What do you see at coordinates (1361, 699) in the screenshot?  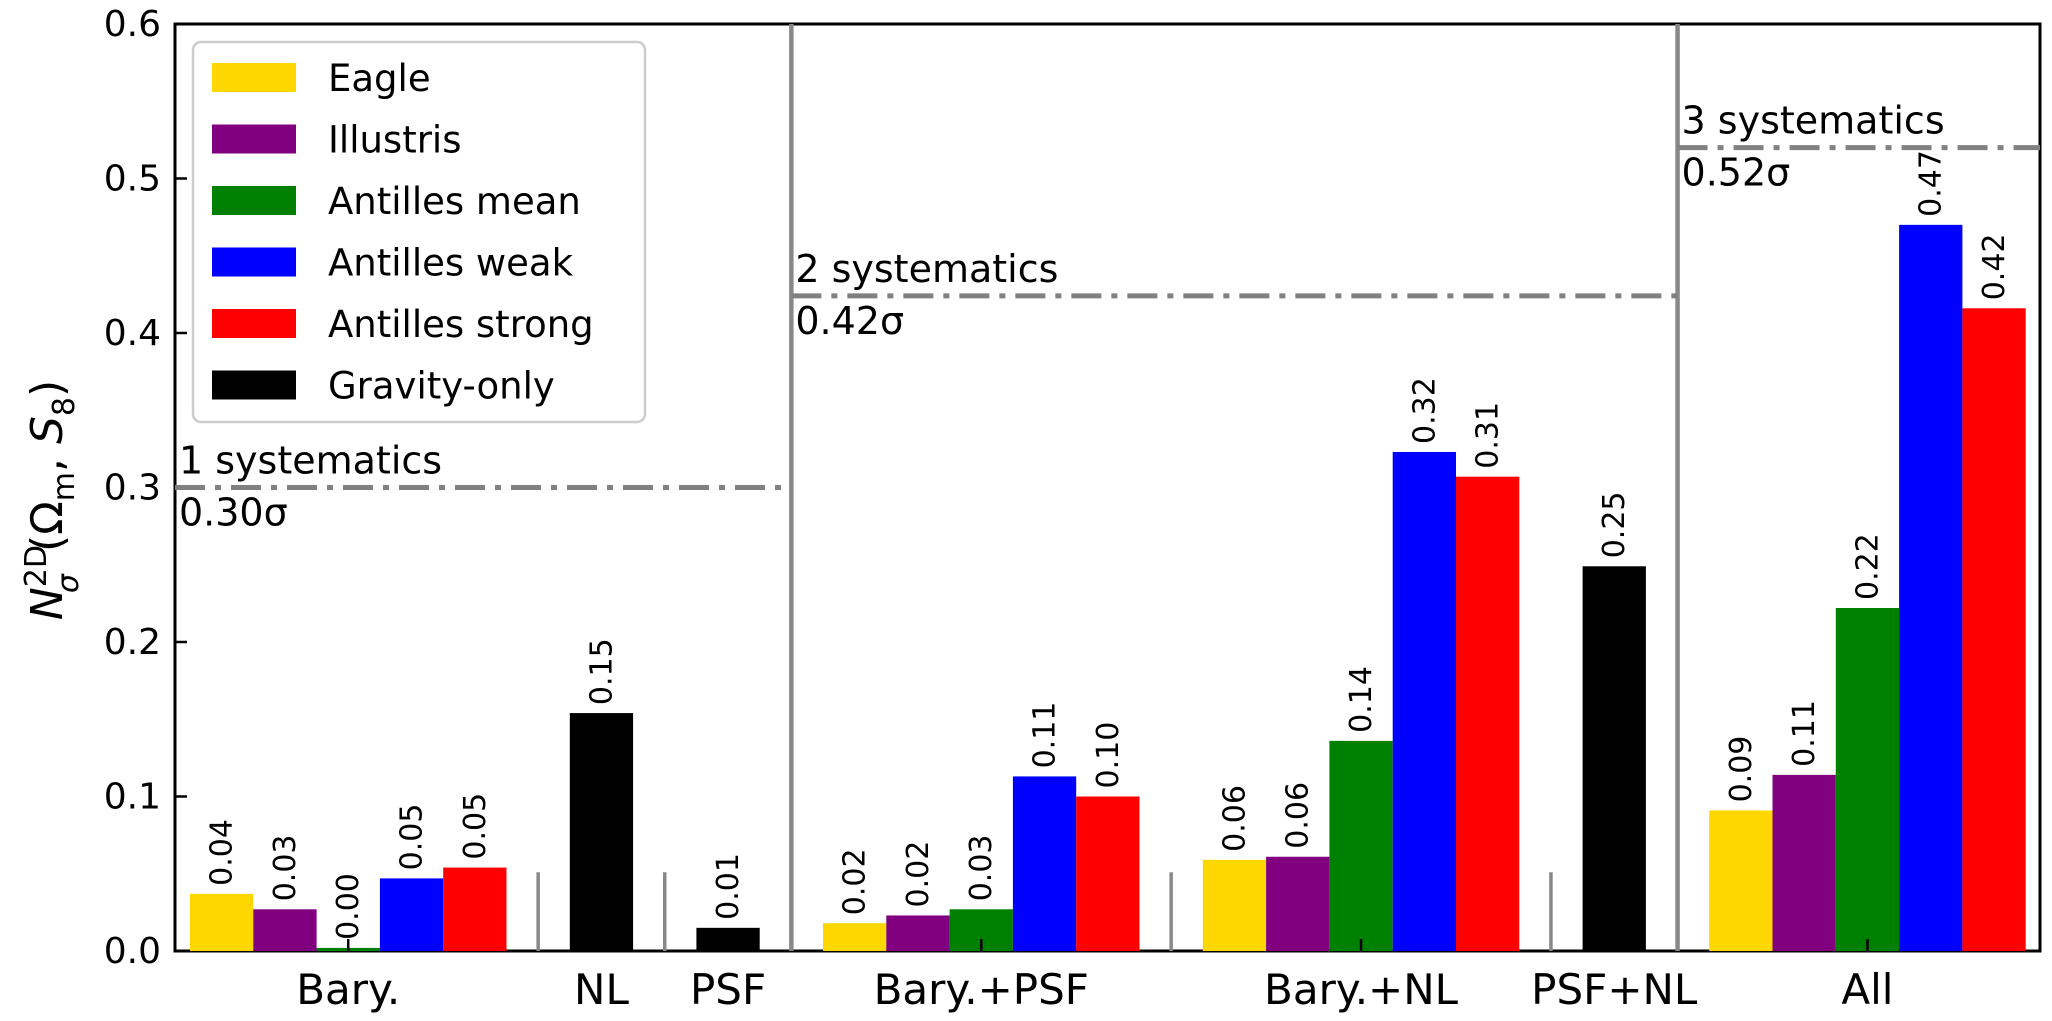 I see `bar-value-label: 0.14` at bounding box center [1361, 699].